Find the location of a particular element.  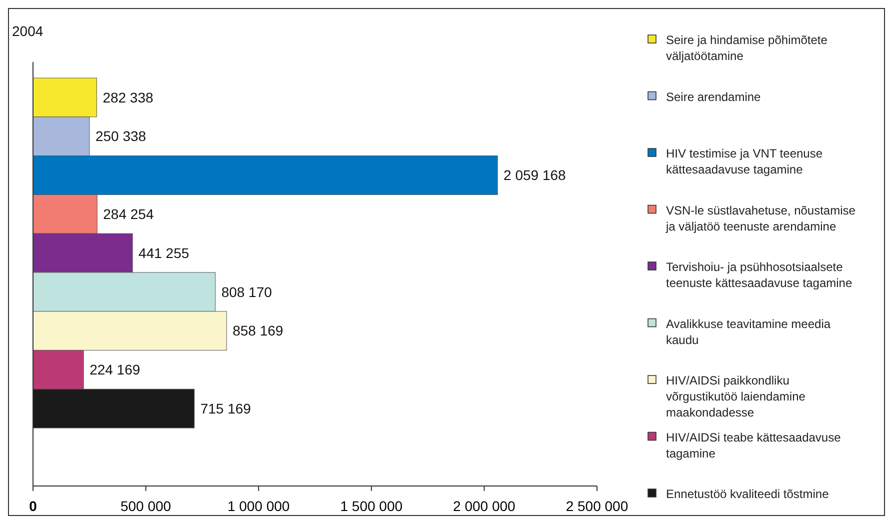

data-label: 250 338 is located at coordinates (120, 136).